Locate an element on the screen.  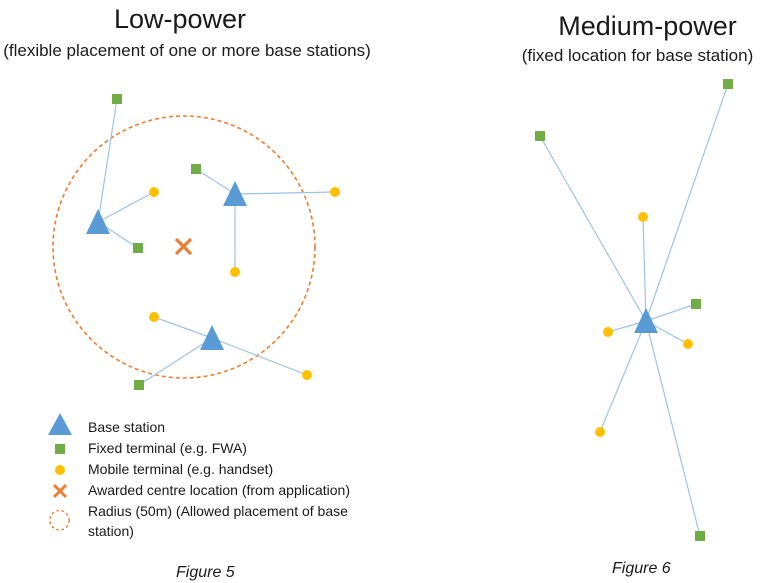
mobile-terminal-icon is located at coordinates (60, 470).